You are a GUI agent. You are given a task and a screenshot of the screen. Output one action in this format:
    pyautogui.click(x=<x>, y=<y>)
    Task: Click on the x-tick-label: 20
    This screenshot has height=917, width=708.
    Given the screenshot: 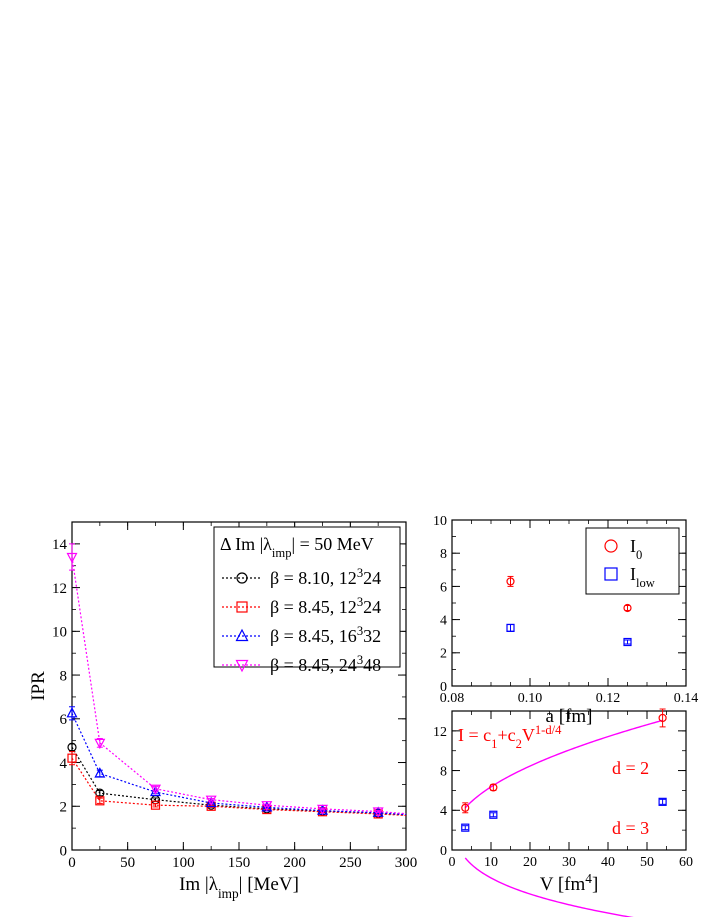 What is the action you would take?
    pyautogui.click(x=530, y=862)
    